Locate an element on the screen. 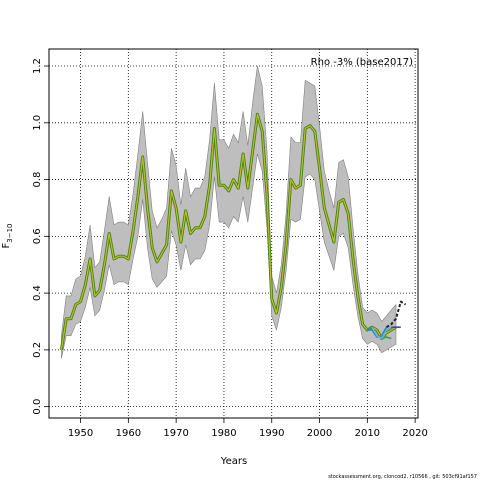  y-axis-title-subscript: 3−10 is located at coordinates (10, 233).